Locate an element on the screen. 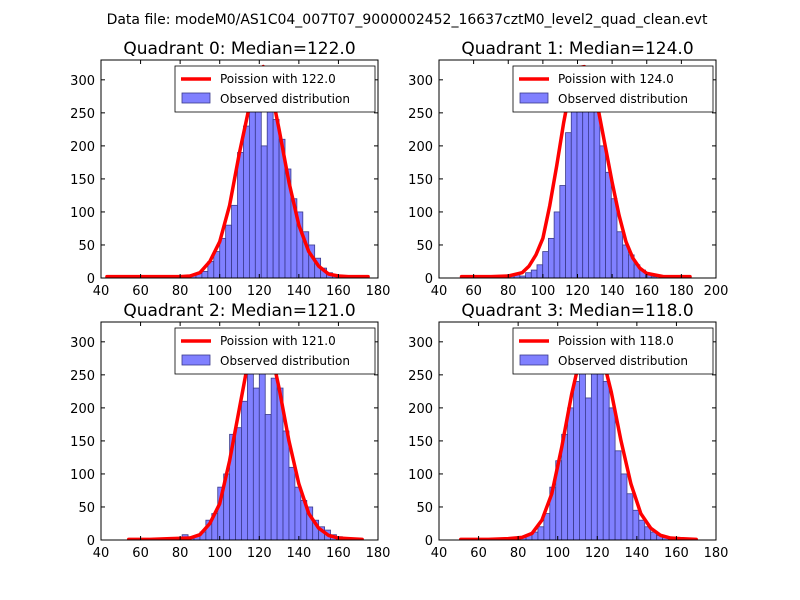 This screenshot has height=600, width=800. legend: Poission with 122.0 Observed distribution is located at coordinates (275, 89).